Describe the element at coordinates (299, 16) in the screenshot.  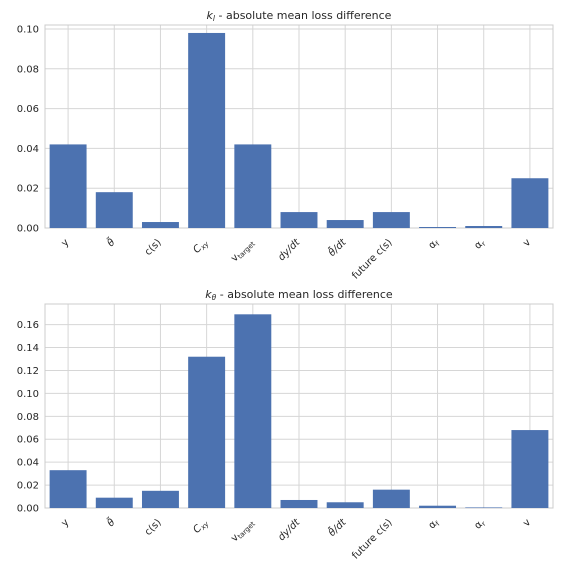
I see `chart-title: kl - absolute mean loss difference` at that location.